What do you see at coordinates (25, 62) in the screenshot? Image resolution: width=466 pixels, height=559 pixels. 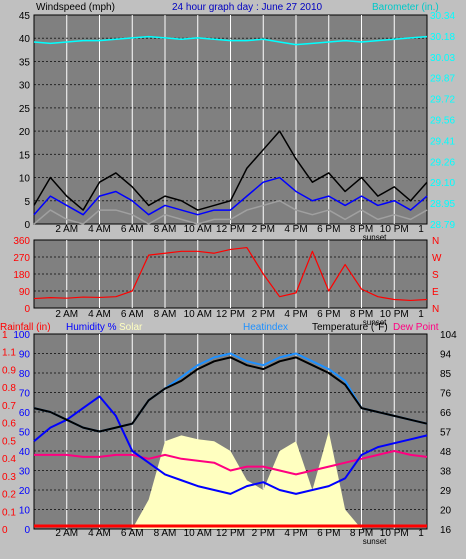 I see `ytick-left-0-2: 35` at bounding box center [25, 62].